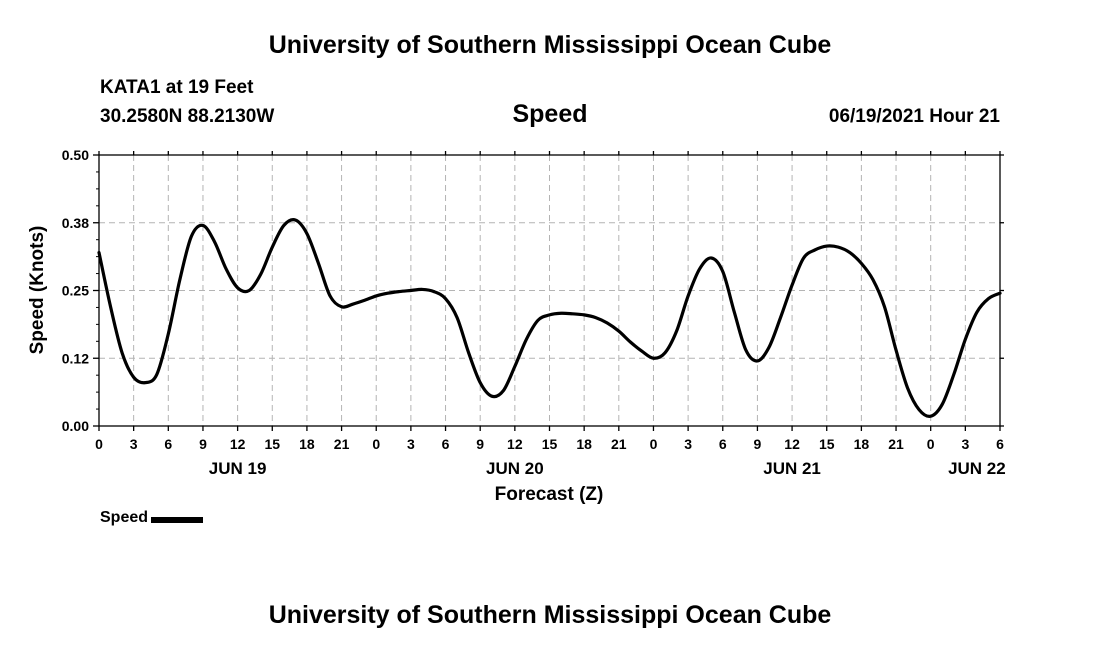 This screenshot has height=650, width=1100. I want to click on y-axis-label: Speed (Knots), so click(37, 290).